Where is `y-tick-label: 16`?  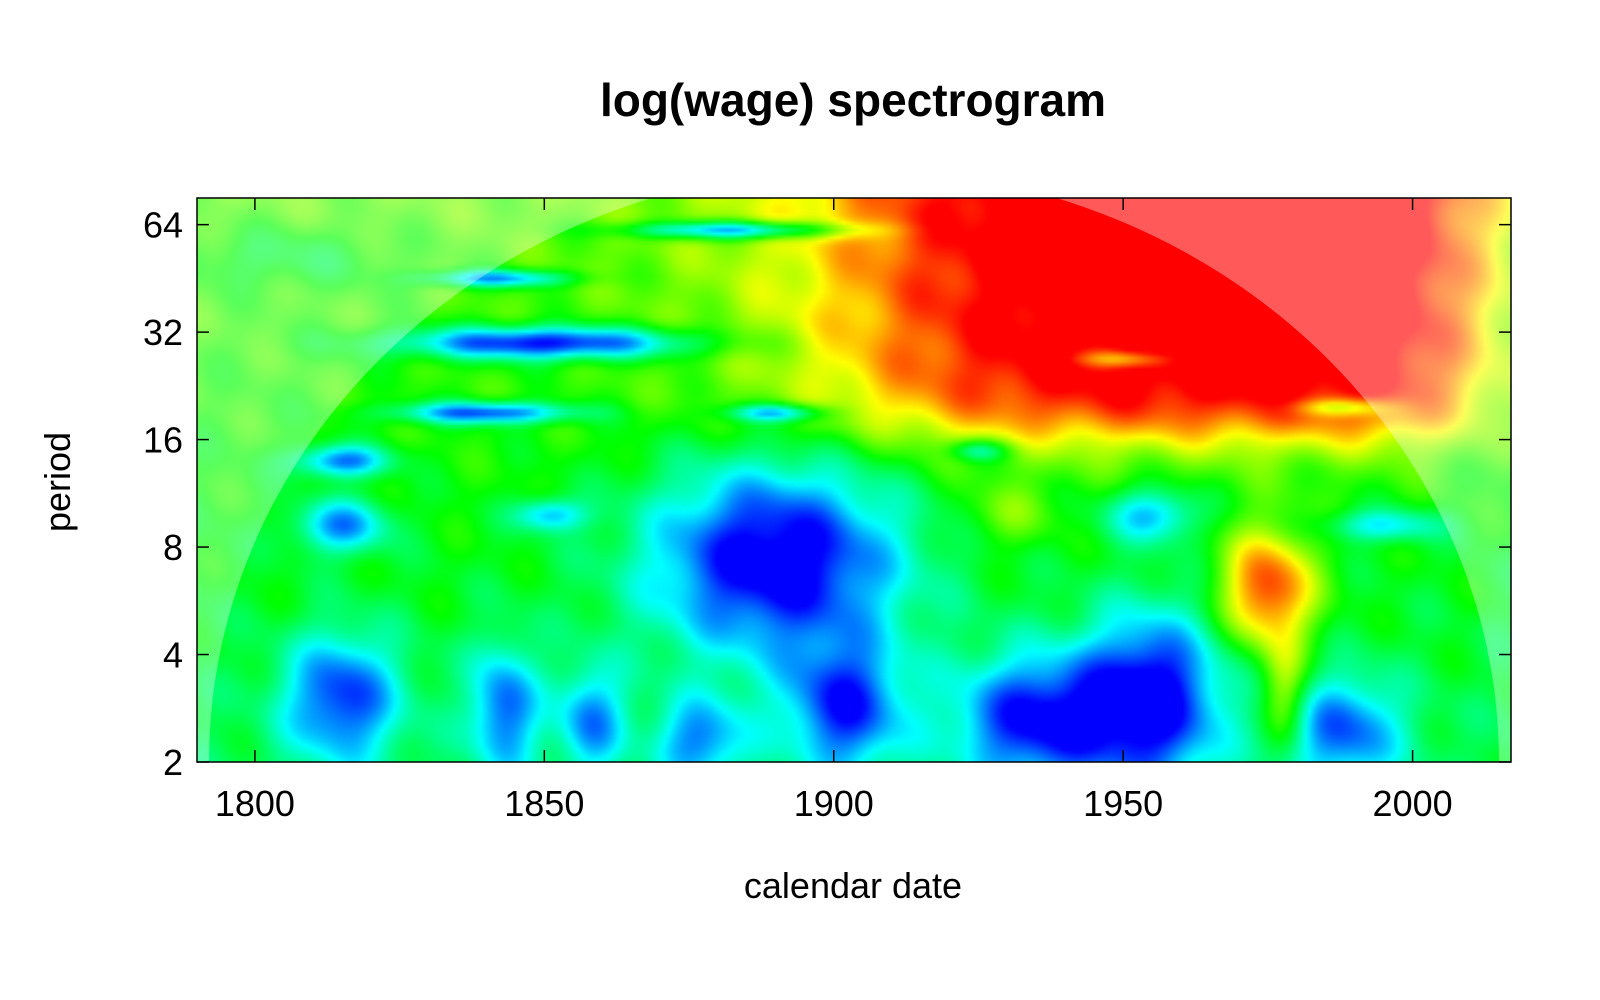
y-tick-label: 16 is located at coordinates (163, 440).